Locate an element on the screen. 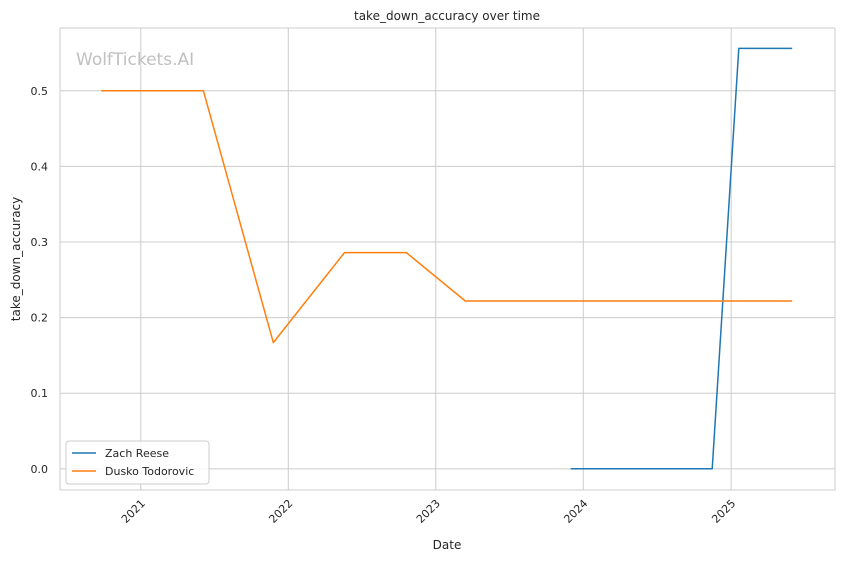 Image resolution: width=844 pixels, height=561 pixels. y-tick-label: 0.4 is located at coordinates (40, 166).